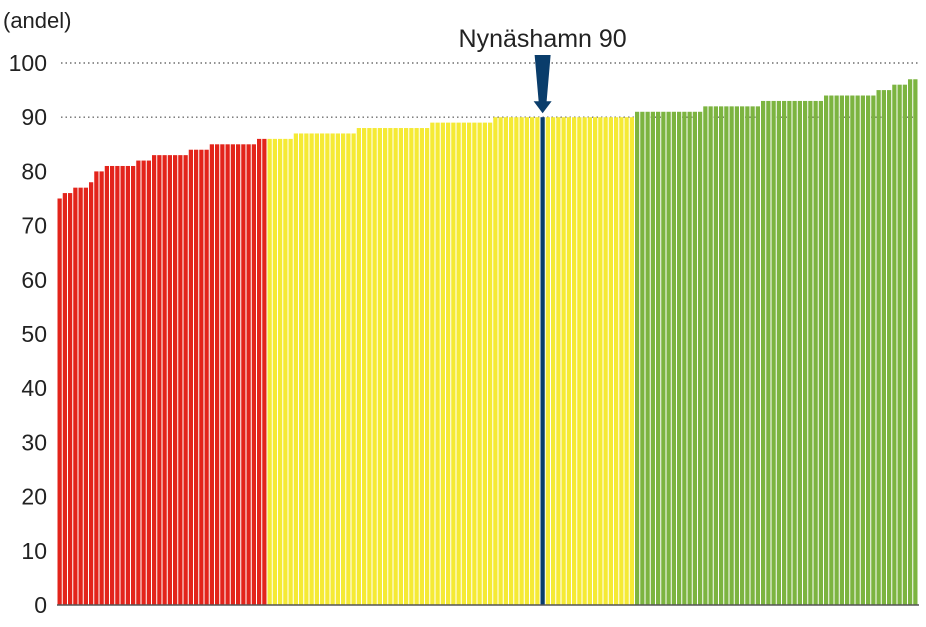 The height and width of the screenshot is (627, 926). I want to click on y-axis-tick-labels: 0 10 20 30 40 50 60 70 80 90 100, so click(28, 334).